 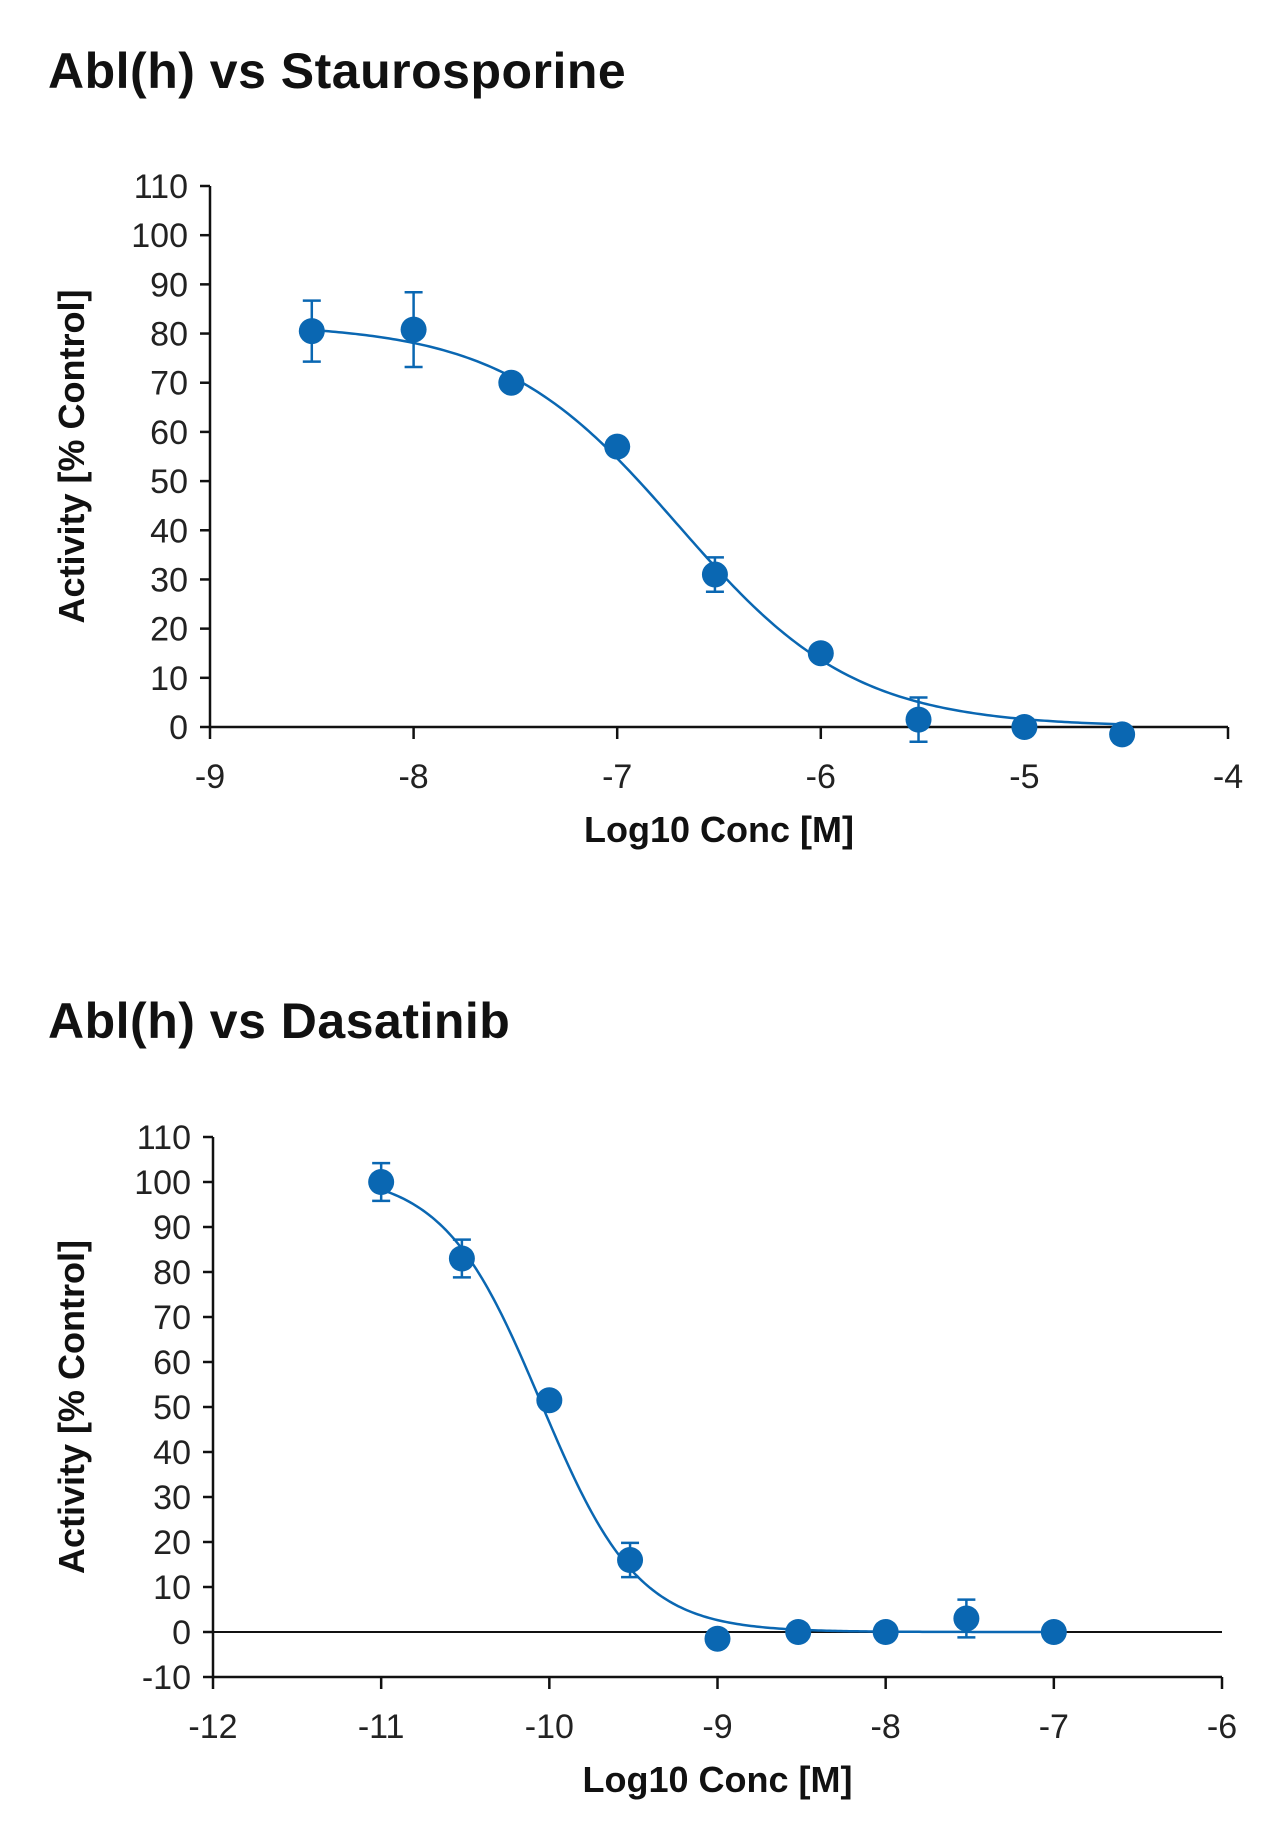 I want to click on chart-title: Abl(h) vs Staurosporine, so click(x=337, y=71).